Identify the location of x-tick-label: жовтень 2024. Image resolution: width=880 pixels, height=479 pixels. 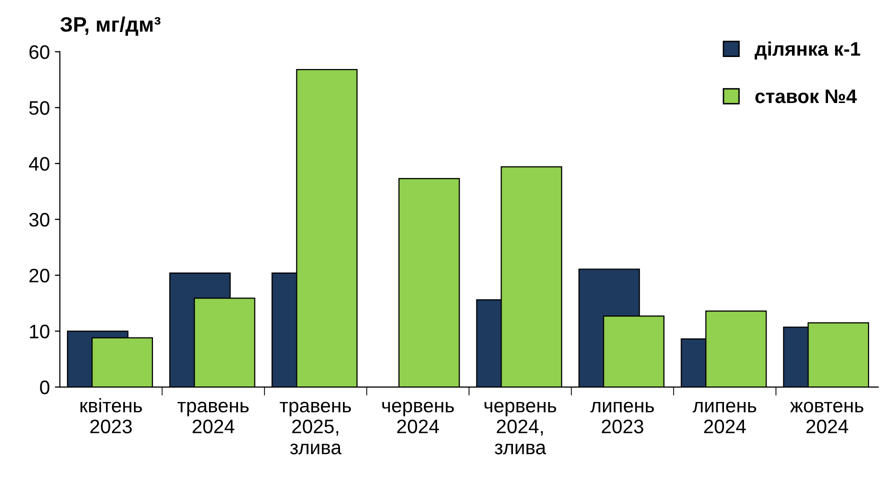
(827, 418).